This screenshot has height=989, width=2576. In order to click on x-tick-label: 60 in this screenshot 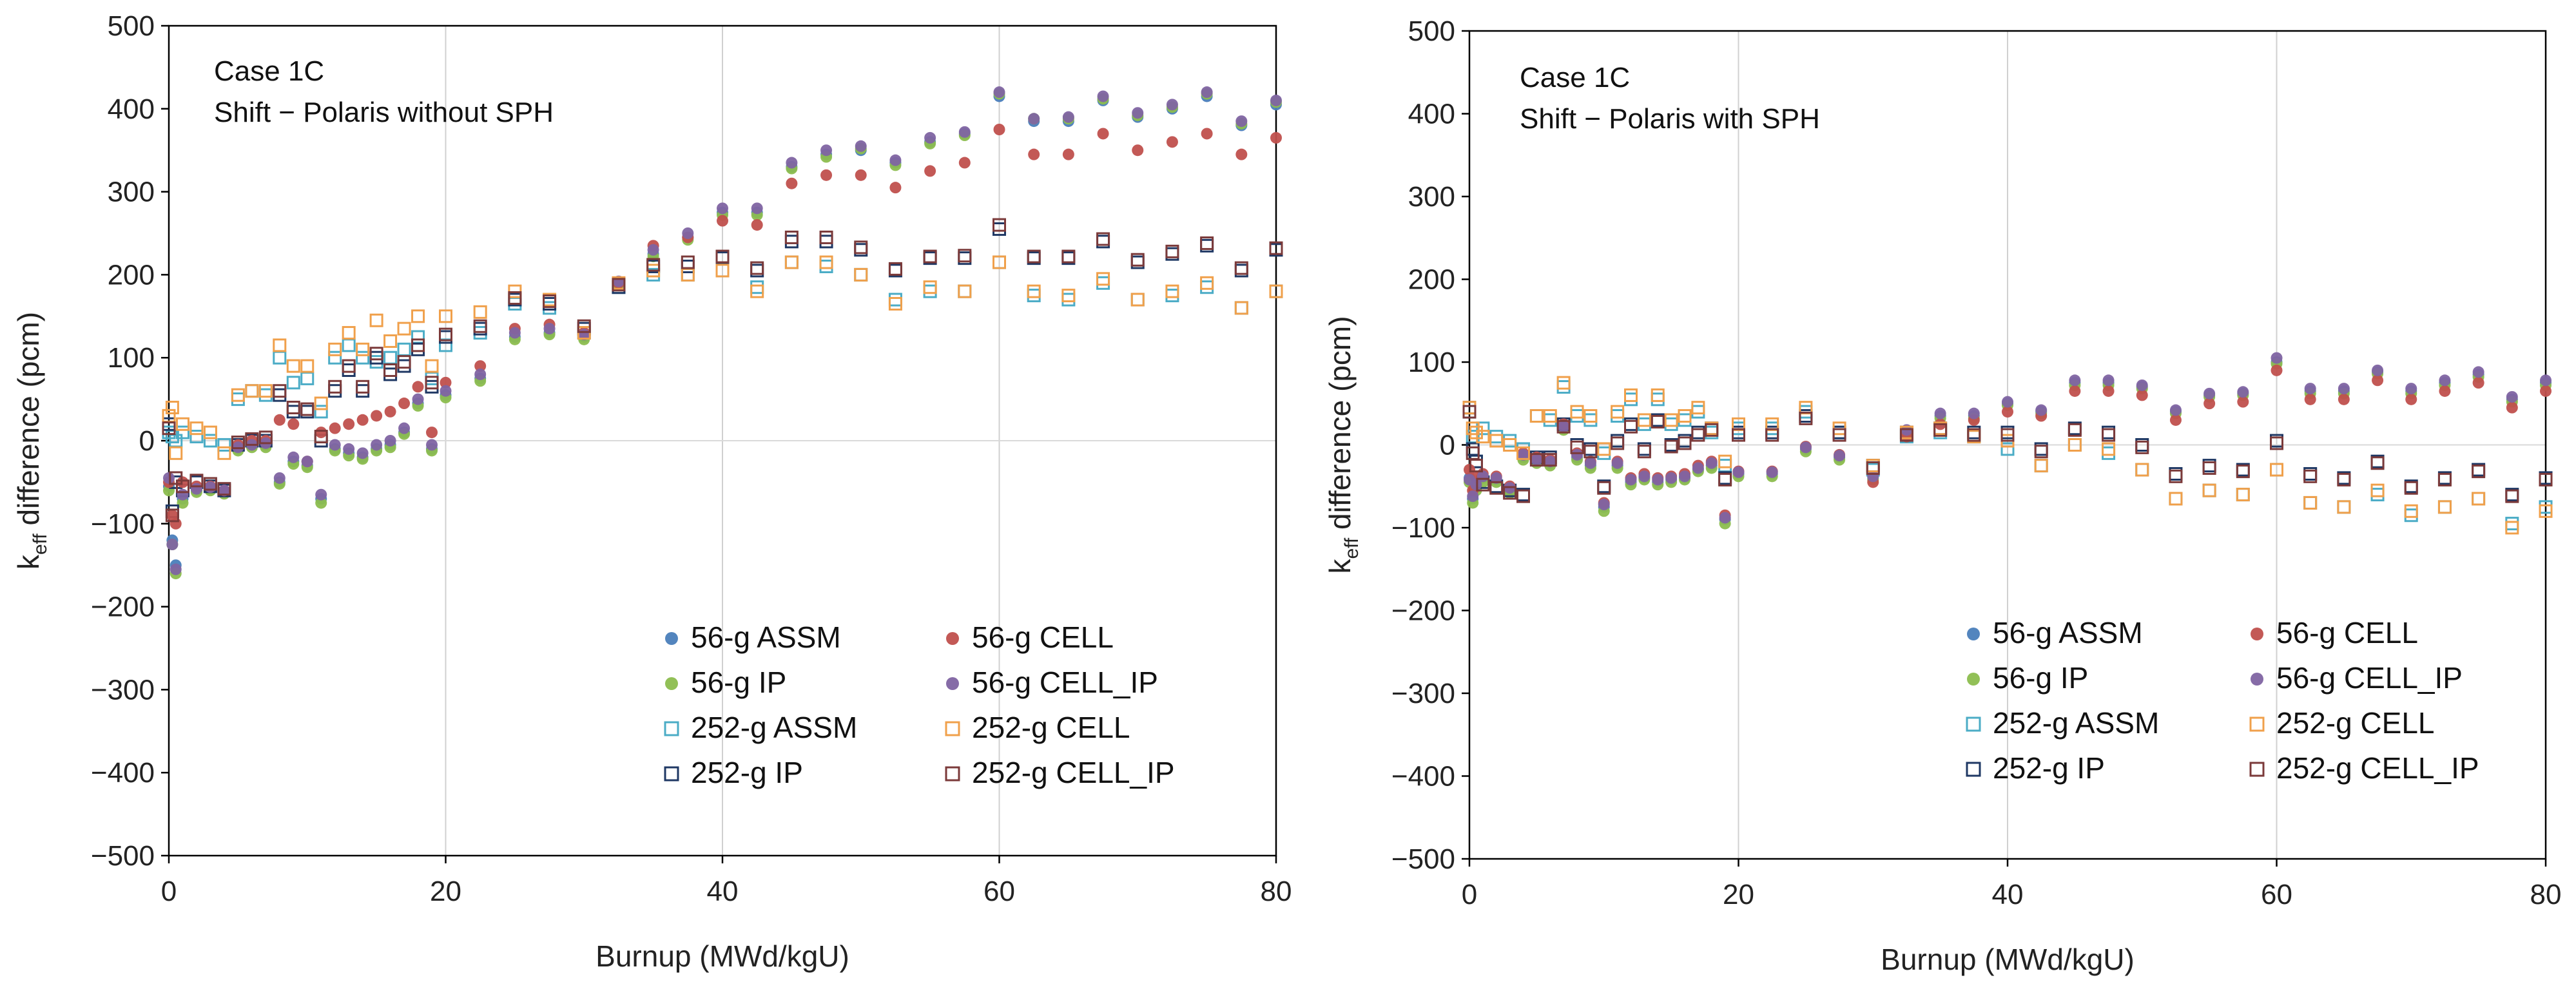, I will do `click(2276, 895)`.